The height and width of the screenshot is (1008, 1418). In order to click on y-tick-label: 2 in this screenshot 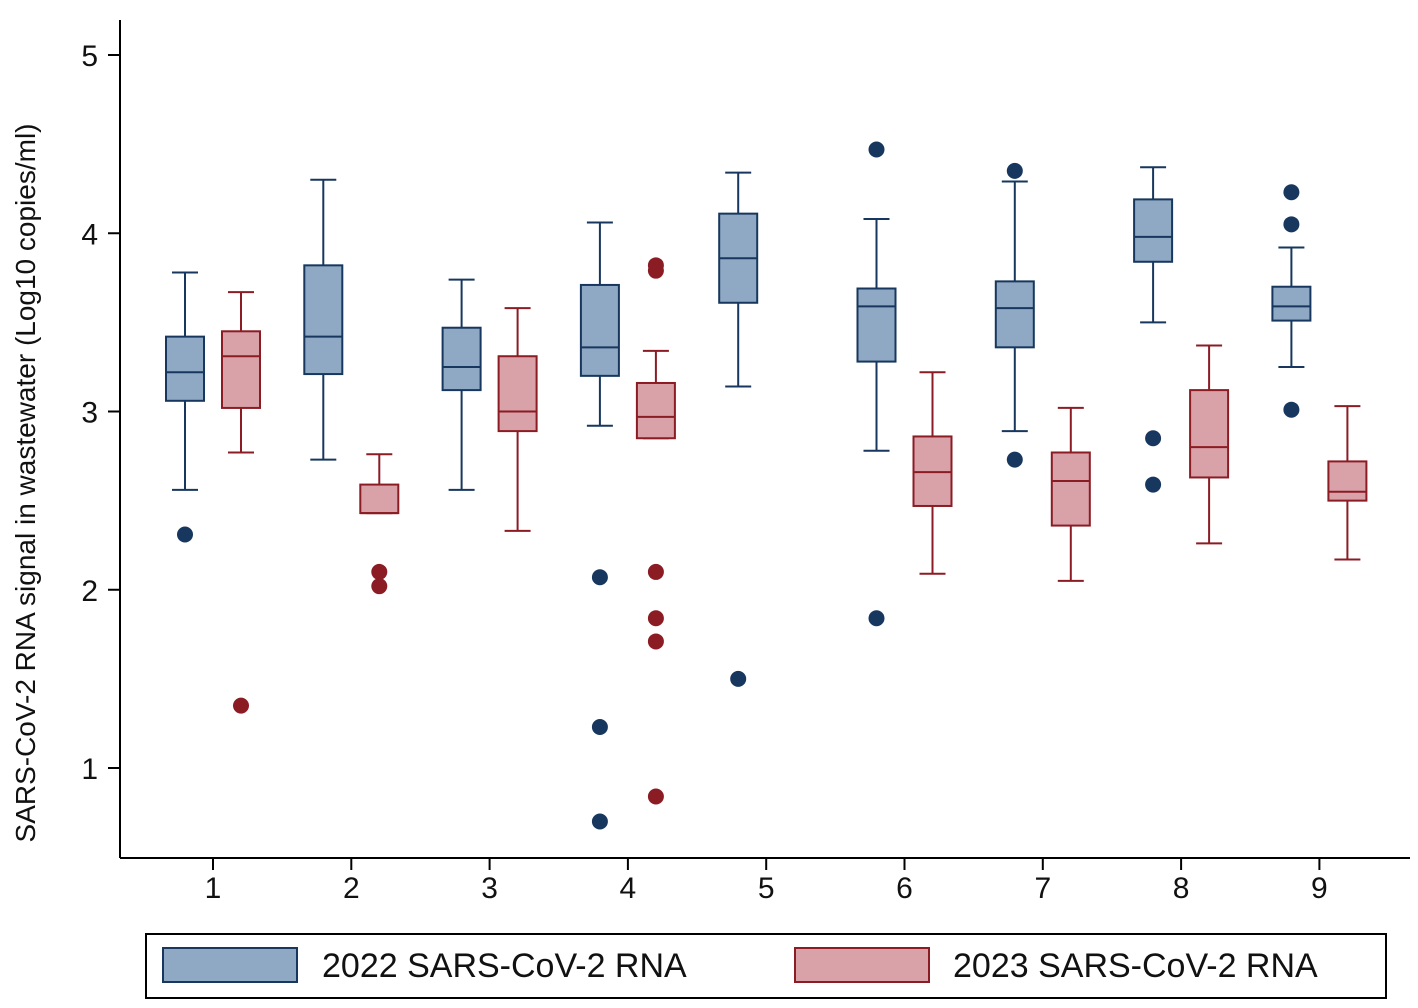, I will do `click(89, 591)`.